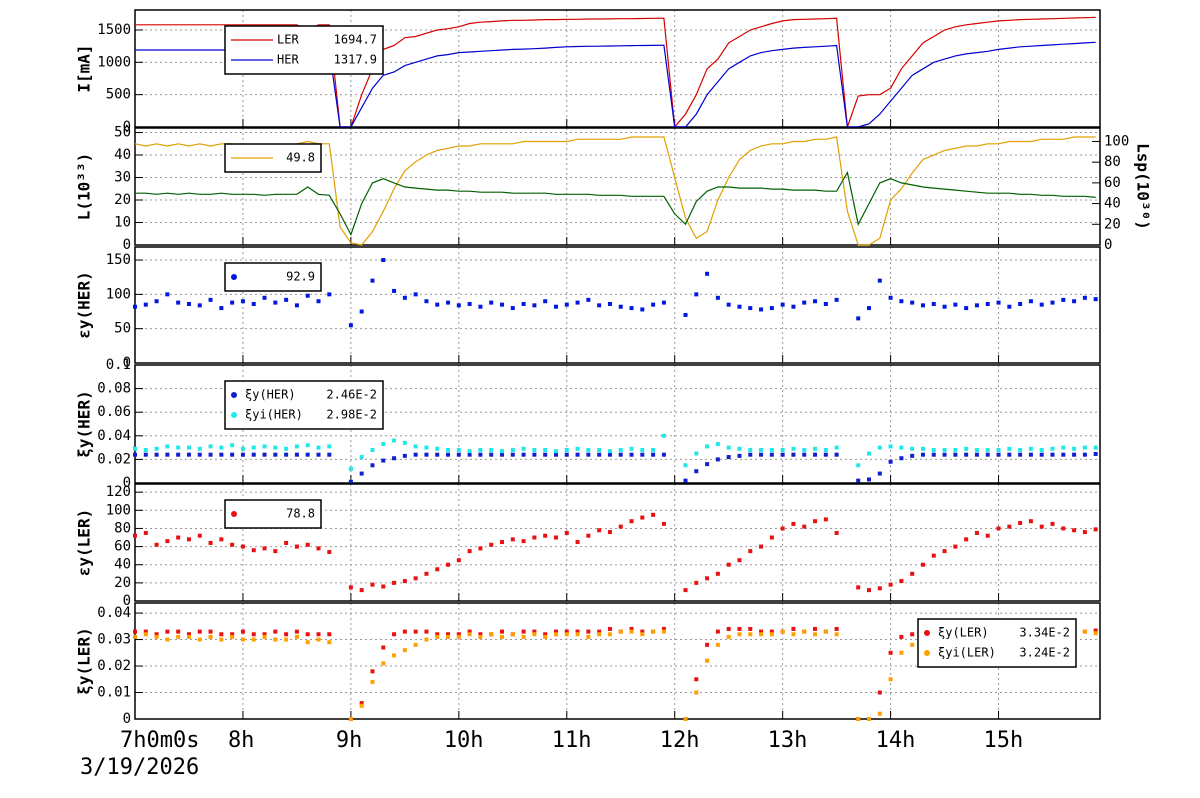 The image size is (1200, 798). Describe the element at coordinates (788, 740) in the screenshot. I see `x-tick-label: 13h` at that location.